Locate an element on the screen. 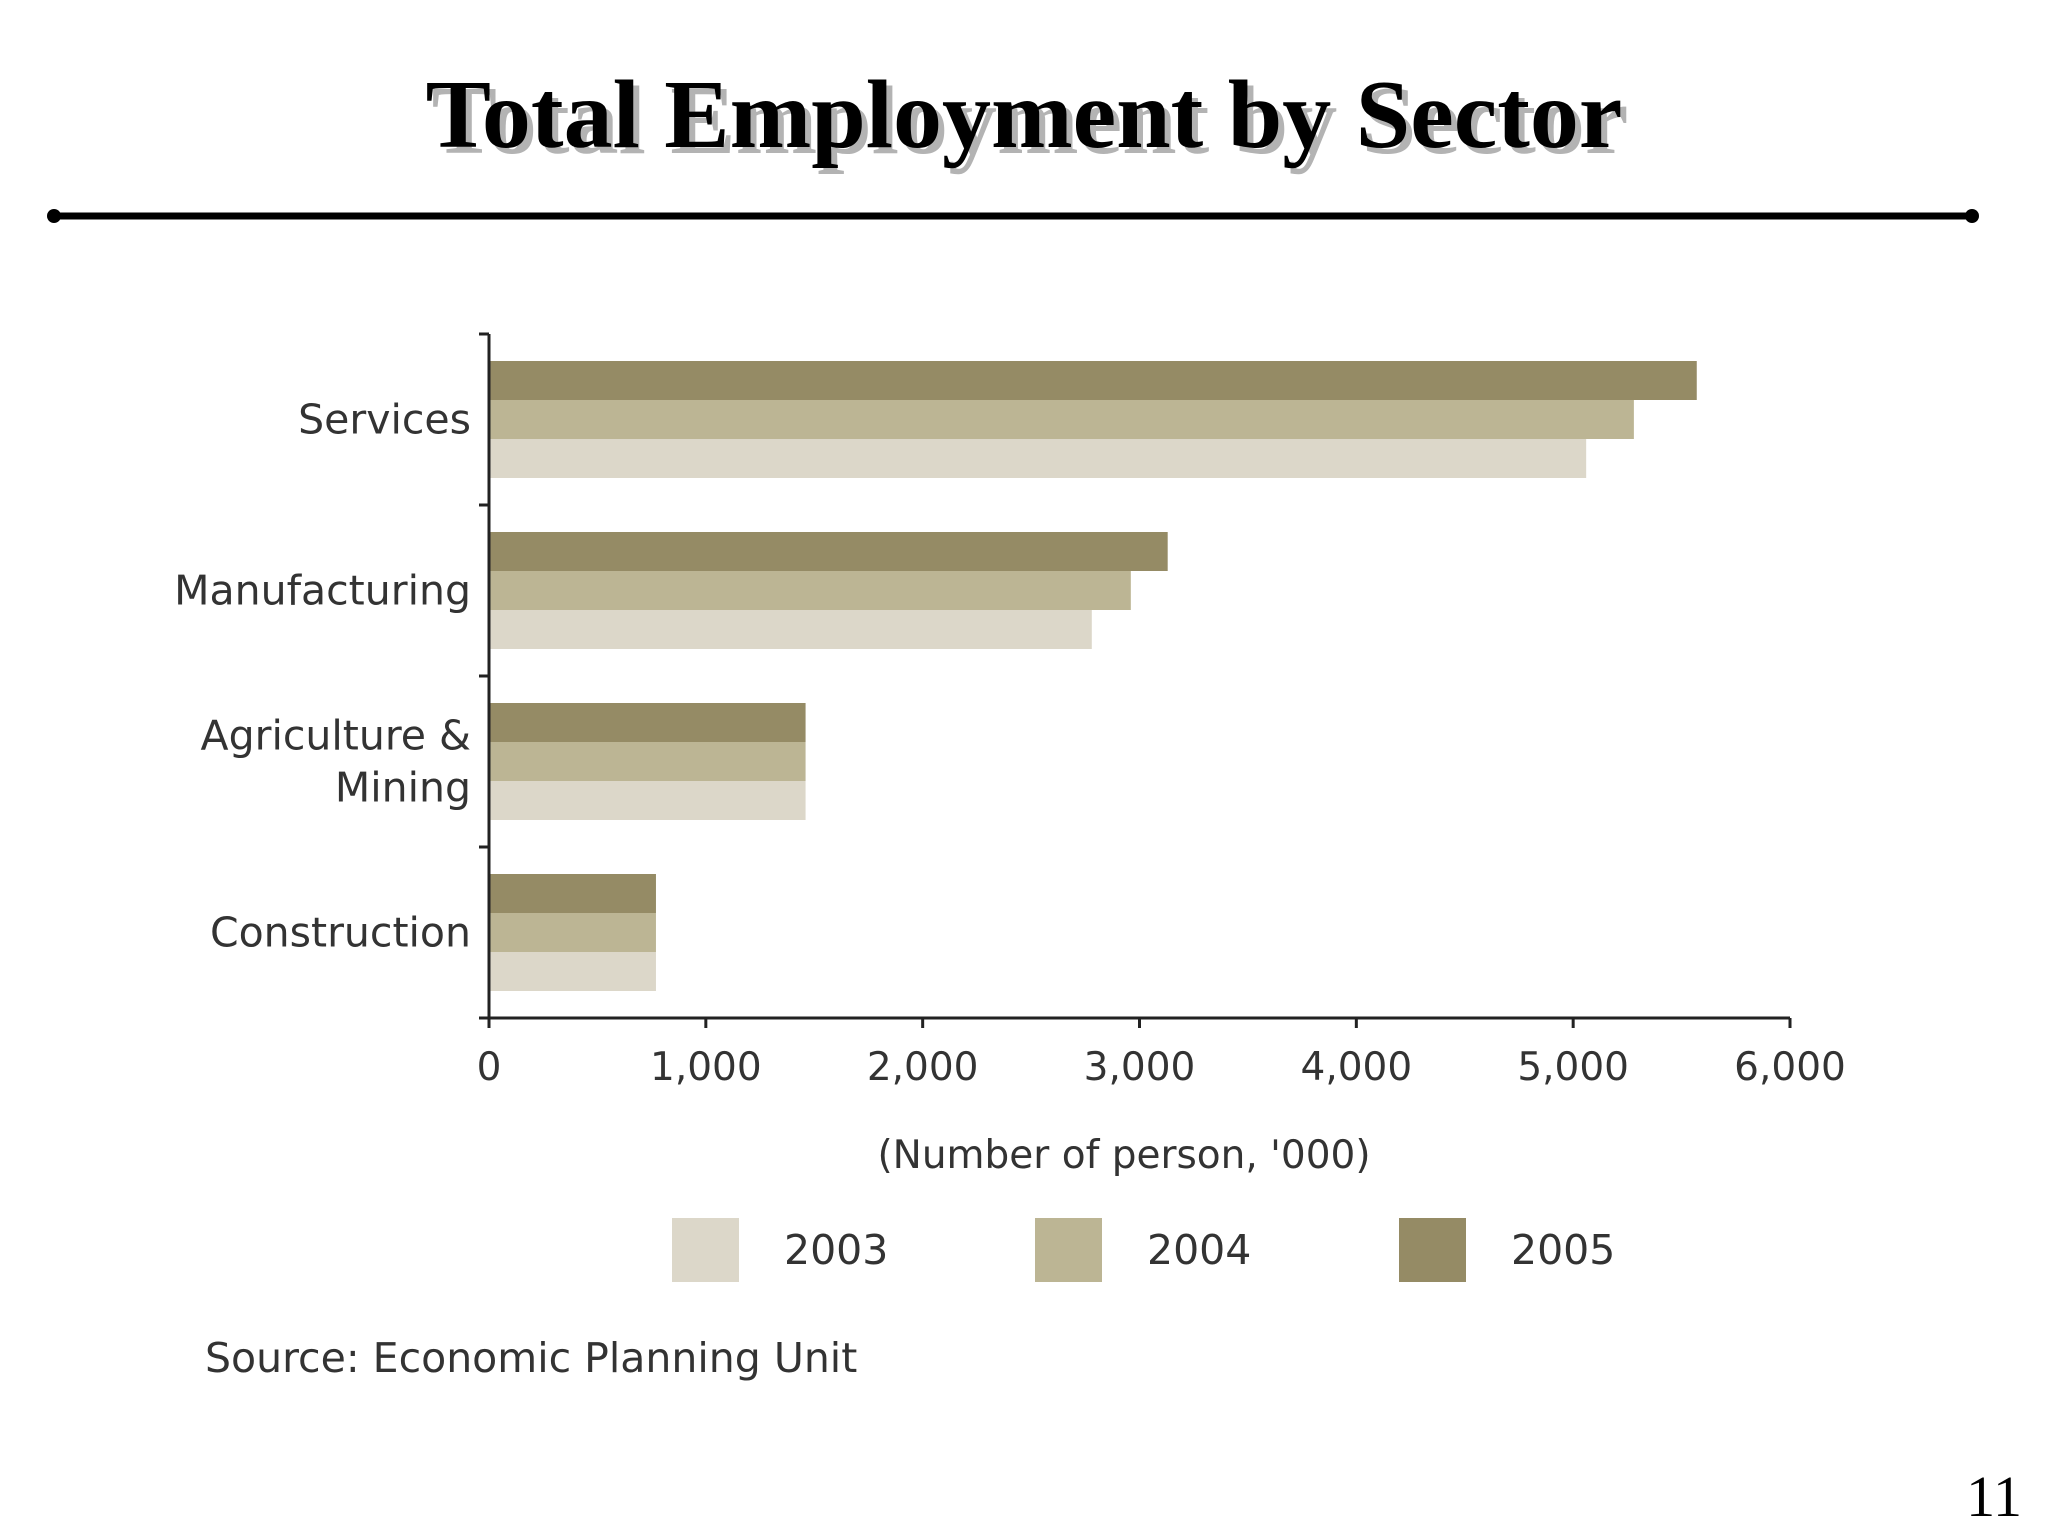  category-label-services: Services is located at coordinates (384, 420).